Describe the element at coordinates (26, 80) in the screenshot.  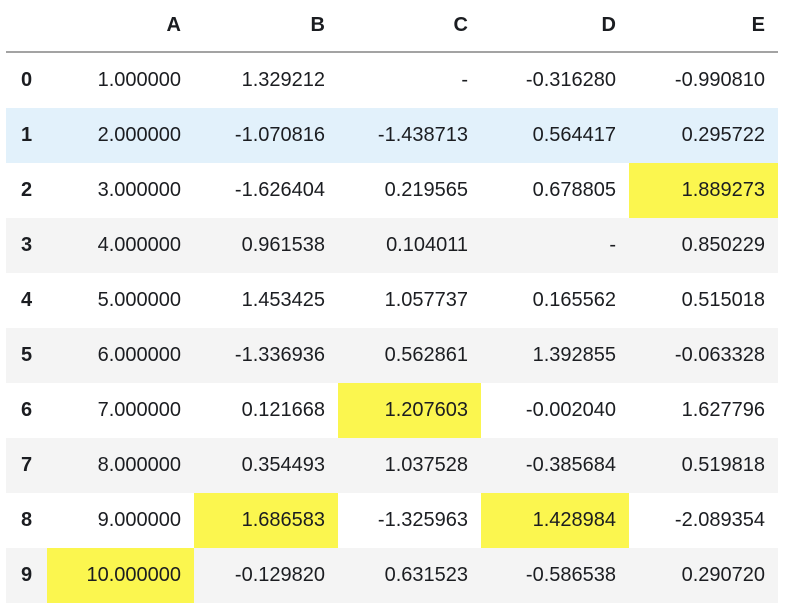
I see `row-index: 0` at that location.